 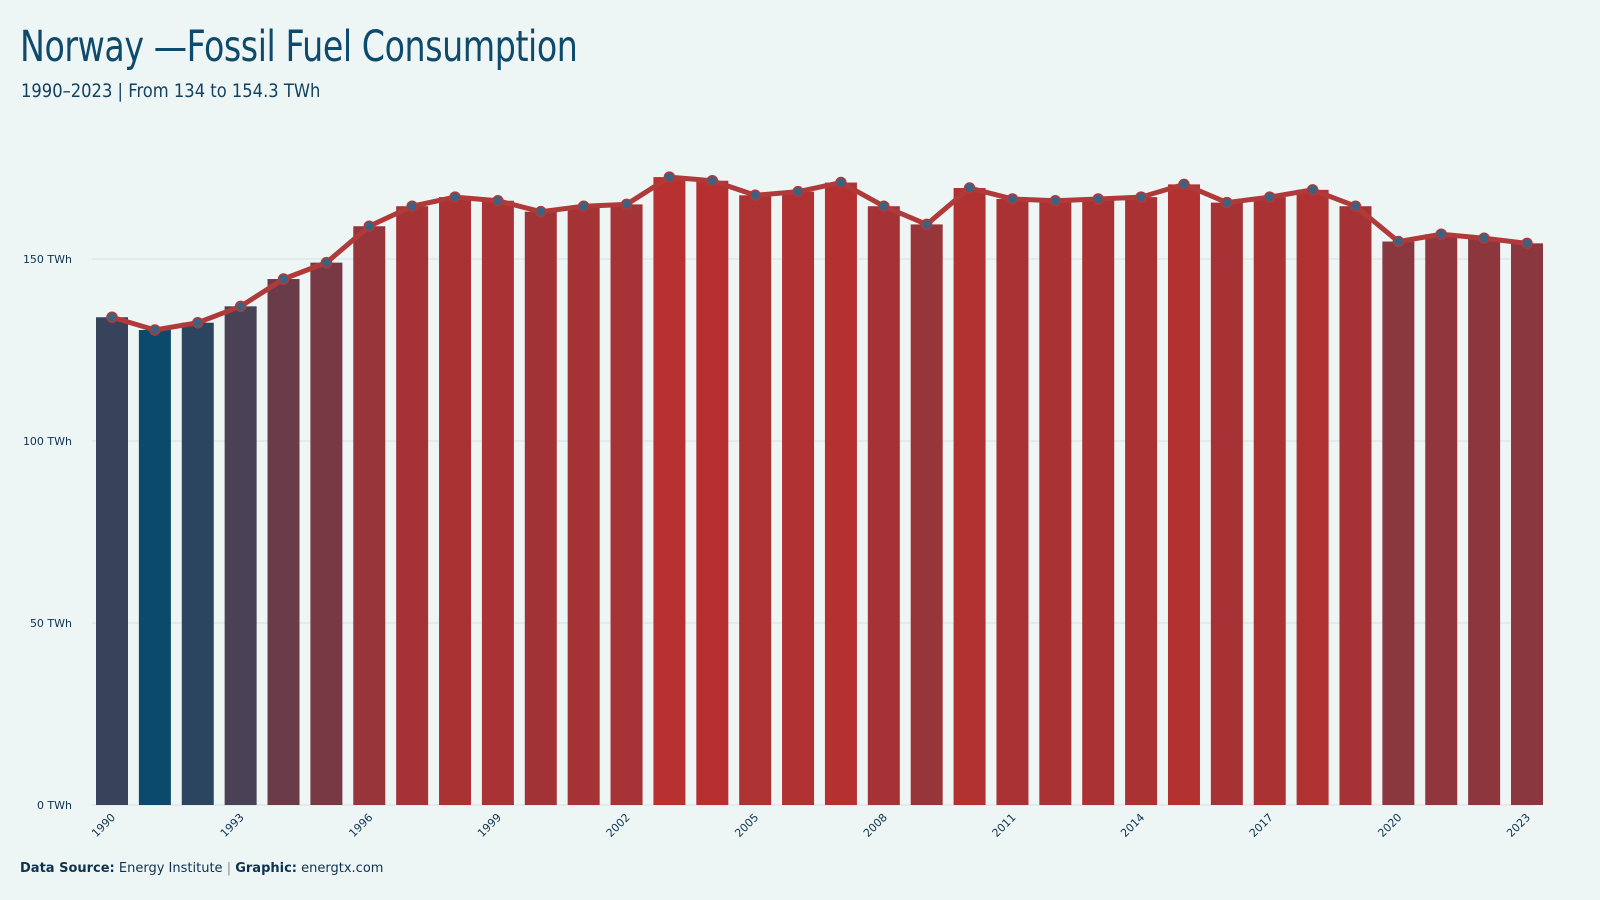 I want to click on bar-2019, so click(x=1355, y=506).